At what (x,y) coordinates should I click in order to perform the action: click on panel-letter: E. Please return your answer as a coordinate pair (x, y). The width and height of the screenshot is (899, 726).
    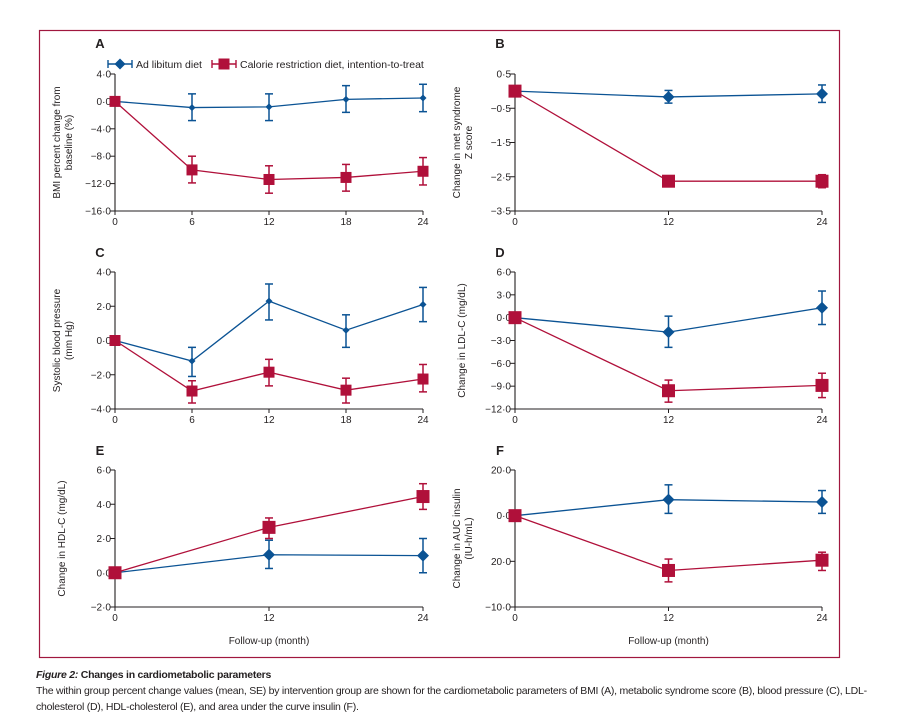
    Looking at the image, I should click on (100, 450).